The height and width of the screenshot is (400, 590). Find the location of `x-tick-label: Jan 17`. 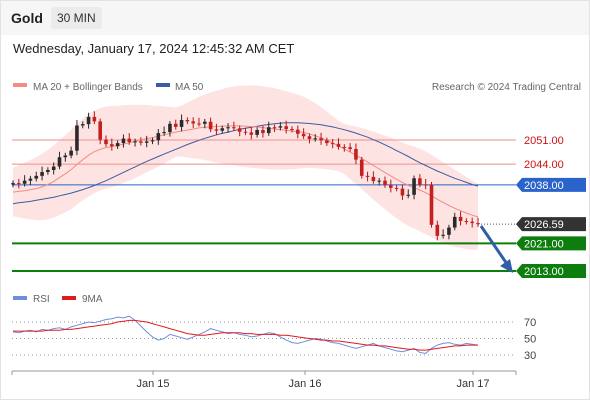

x-tick-label: Jan 17 is located at coordinates (472, 384).